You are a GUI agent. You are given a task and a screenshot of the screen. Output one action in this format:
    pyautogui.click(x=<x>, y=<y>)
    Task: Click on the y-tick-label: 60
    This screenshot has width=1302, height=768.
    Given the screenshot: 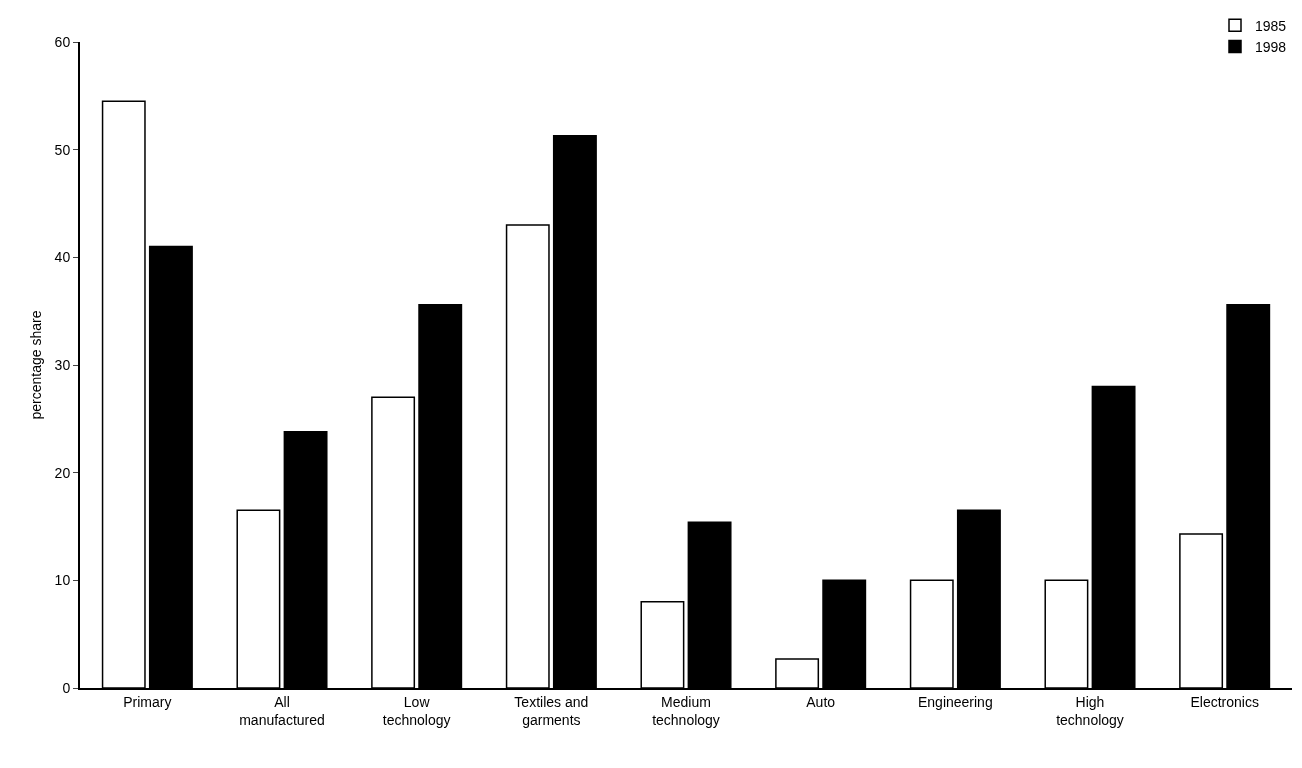 What is the action you would take?
    pyautogui.click(x=62, y=41)
    